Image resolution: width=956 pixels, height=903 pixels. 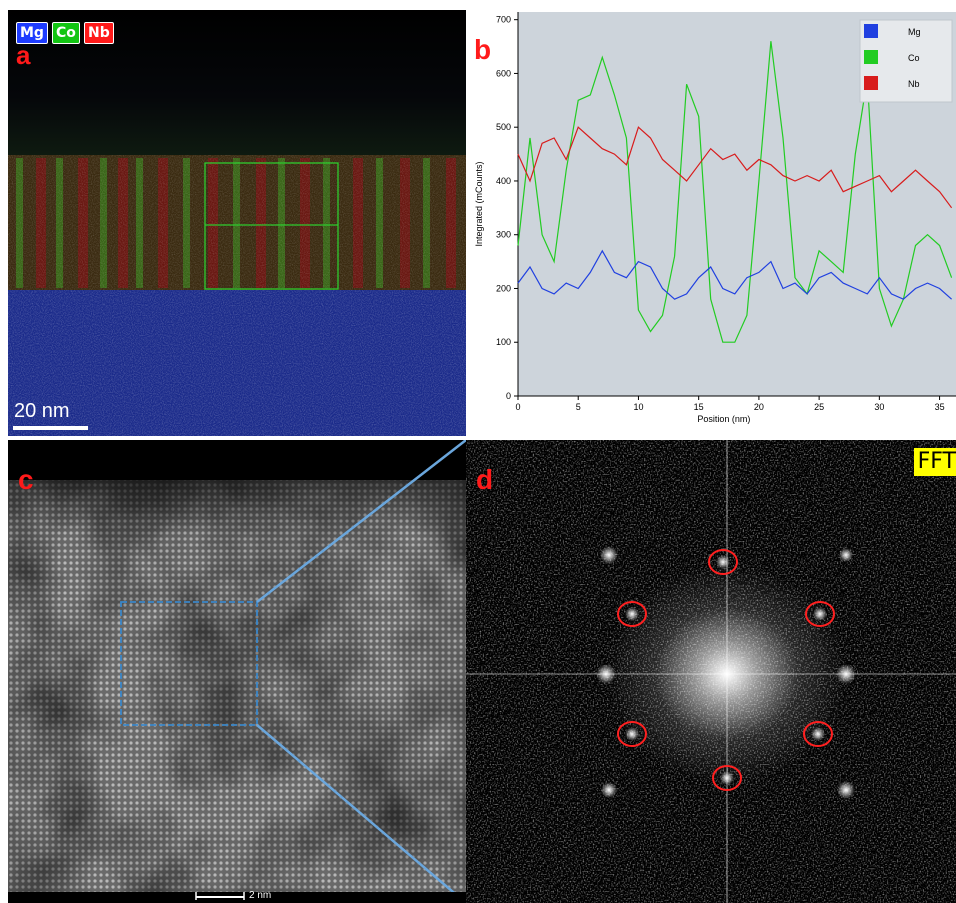 I want to click on y-tick-label: 300, so click(x=503, y=235).